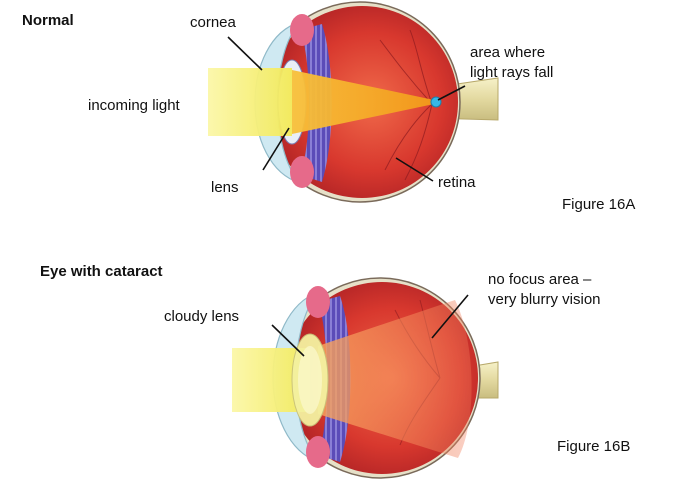 This screenshot has width=685, height=486. I want to click on nofocus-label-line2: very blurry vision, so click(544, 299).